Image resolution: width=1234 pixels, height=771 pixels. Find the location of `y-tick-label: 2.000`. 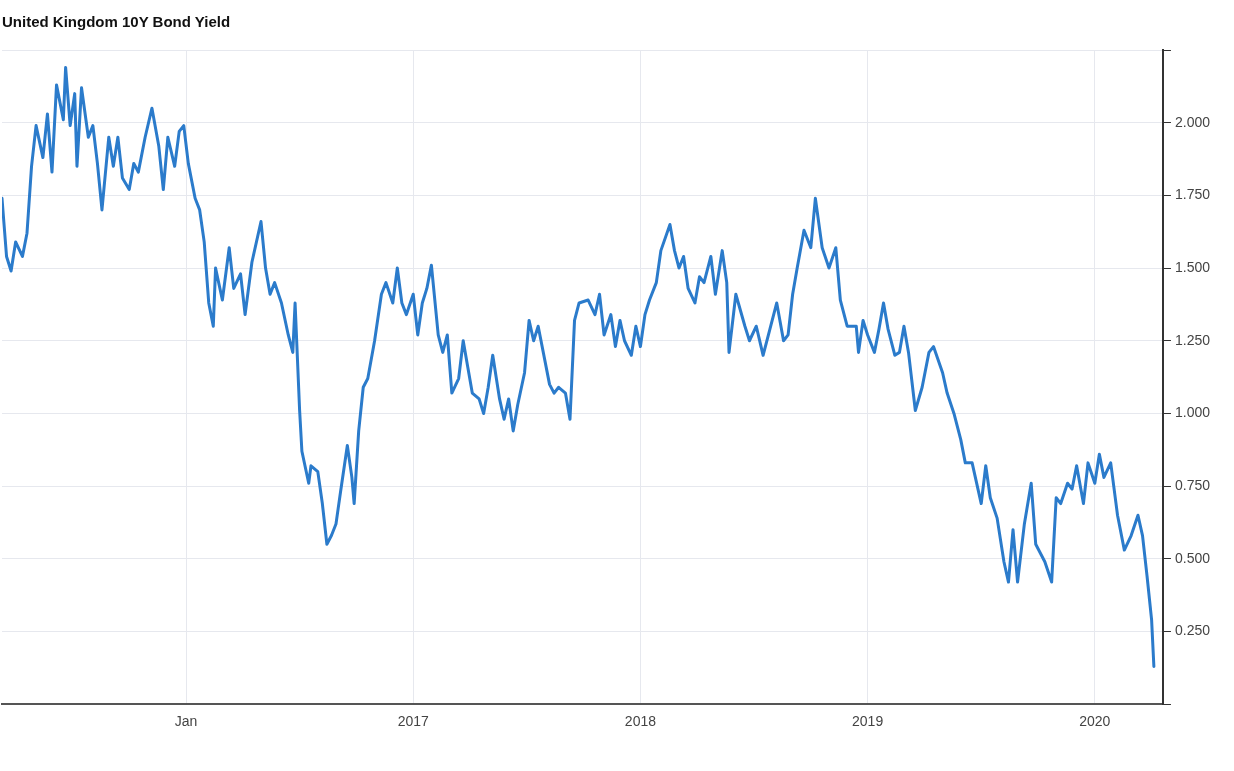

y-tick-label: 2.000 is located at coordinates (1192, 121).